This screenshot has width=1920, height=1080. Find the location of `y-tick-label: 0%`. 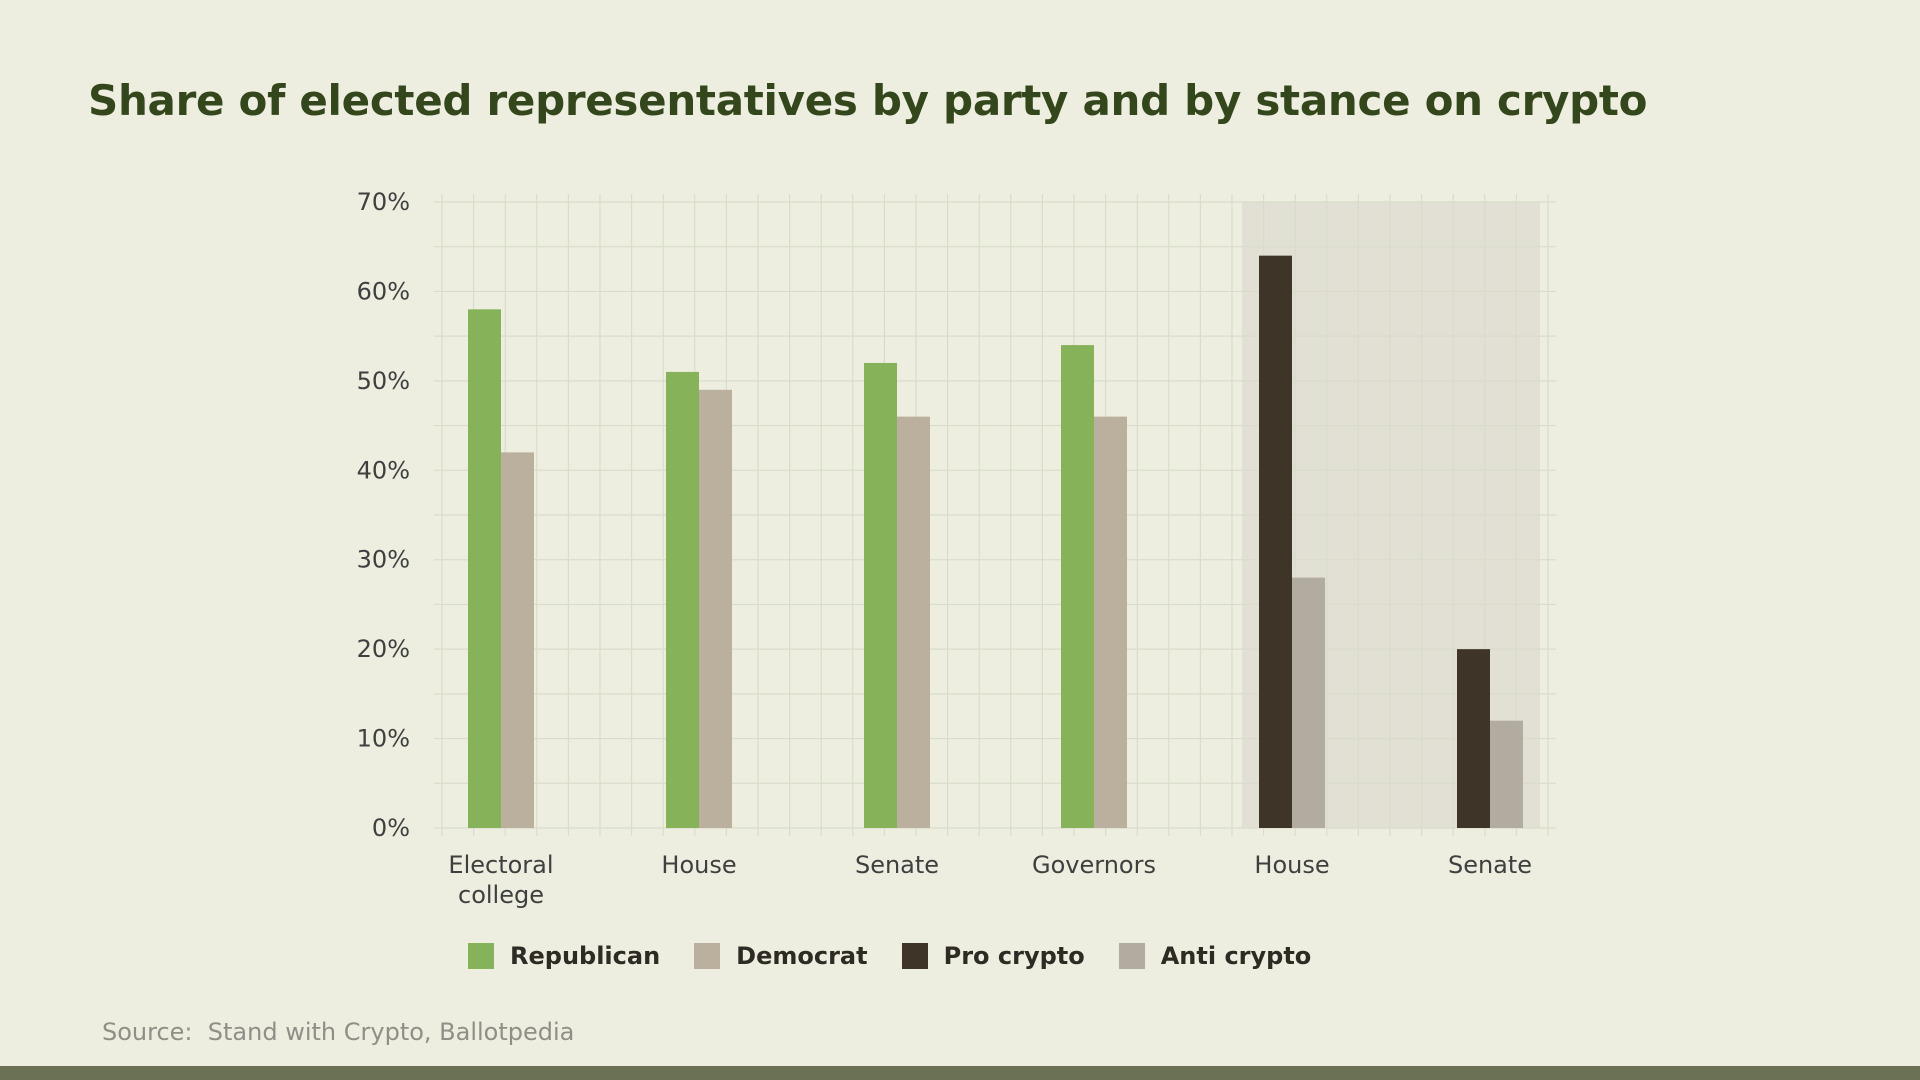

y-tick-label: 0% is located at coordinates (391, 828).